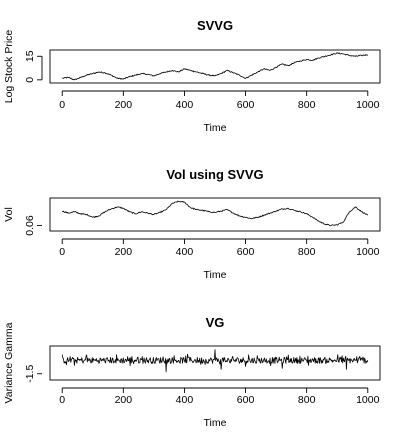 Image resolution: width=407 pixels, height=443 pixels. I want to click on y-tick-label: 0.06, so click(30, 225).